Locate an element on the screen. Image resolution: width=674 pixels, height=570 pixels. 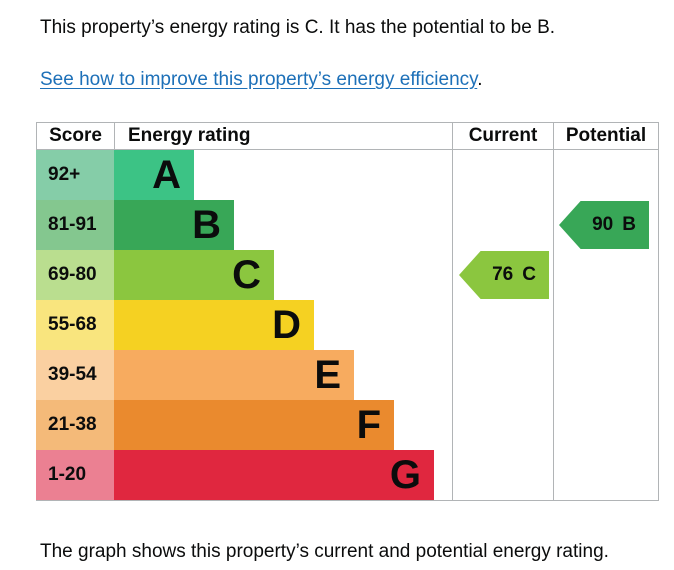
current-cell-a is located at coordinates (502, 175).